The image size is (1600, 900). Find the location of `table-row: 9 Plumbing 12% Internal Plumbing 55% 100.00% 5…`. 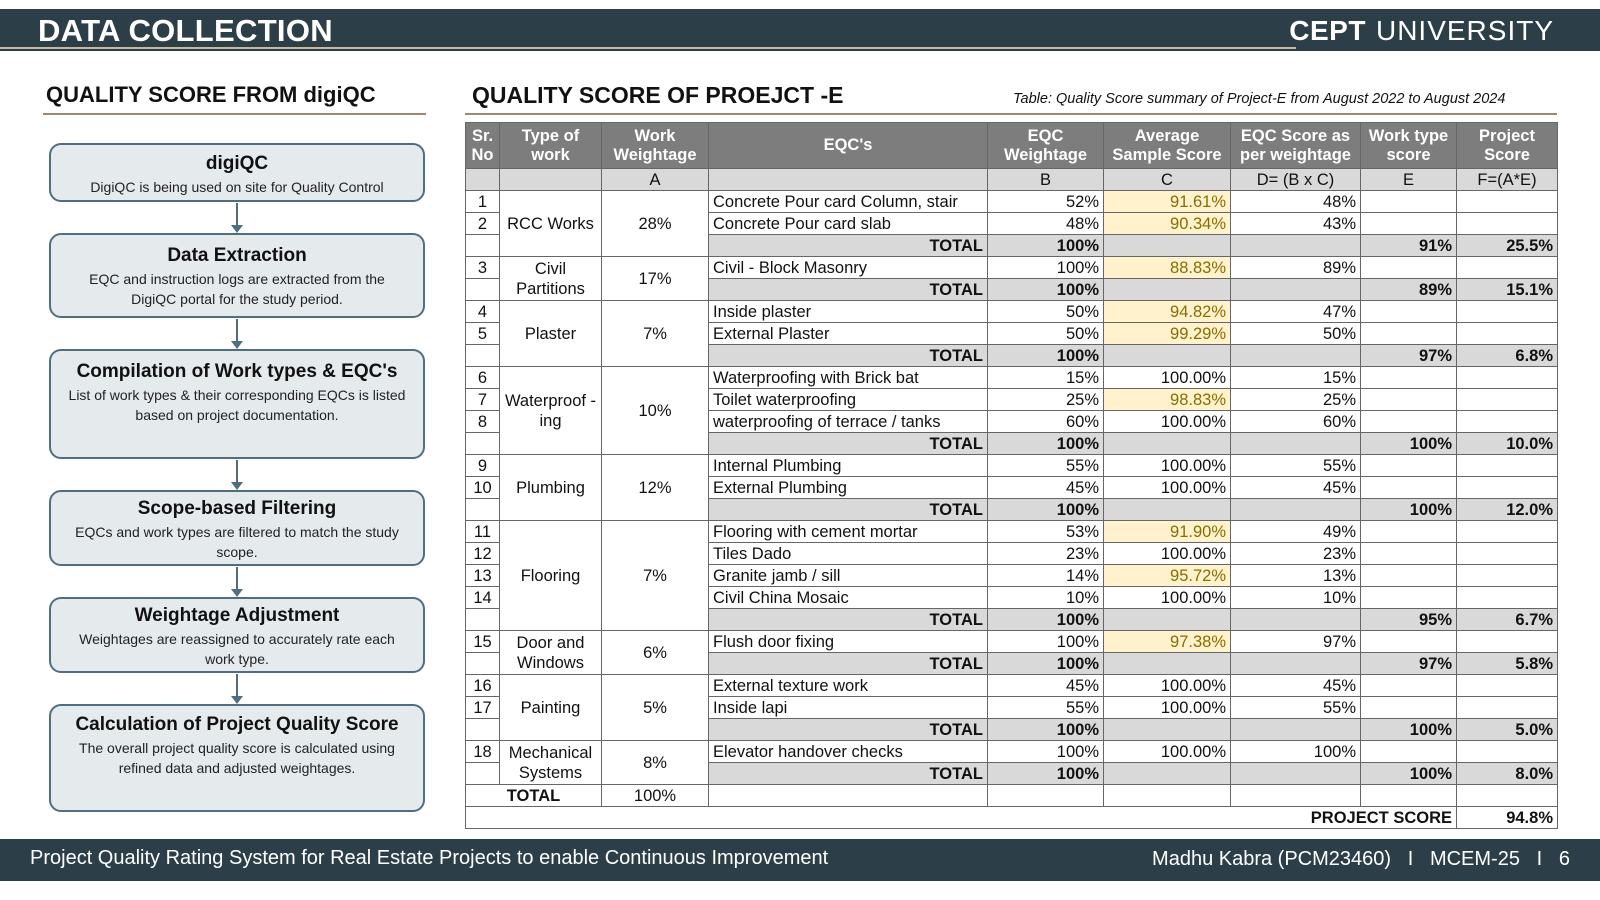

table-row: 9 Plumbing 12% Internal Plumbing 55% 100.00% 5… is located at coordinates (1011, 487).